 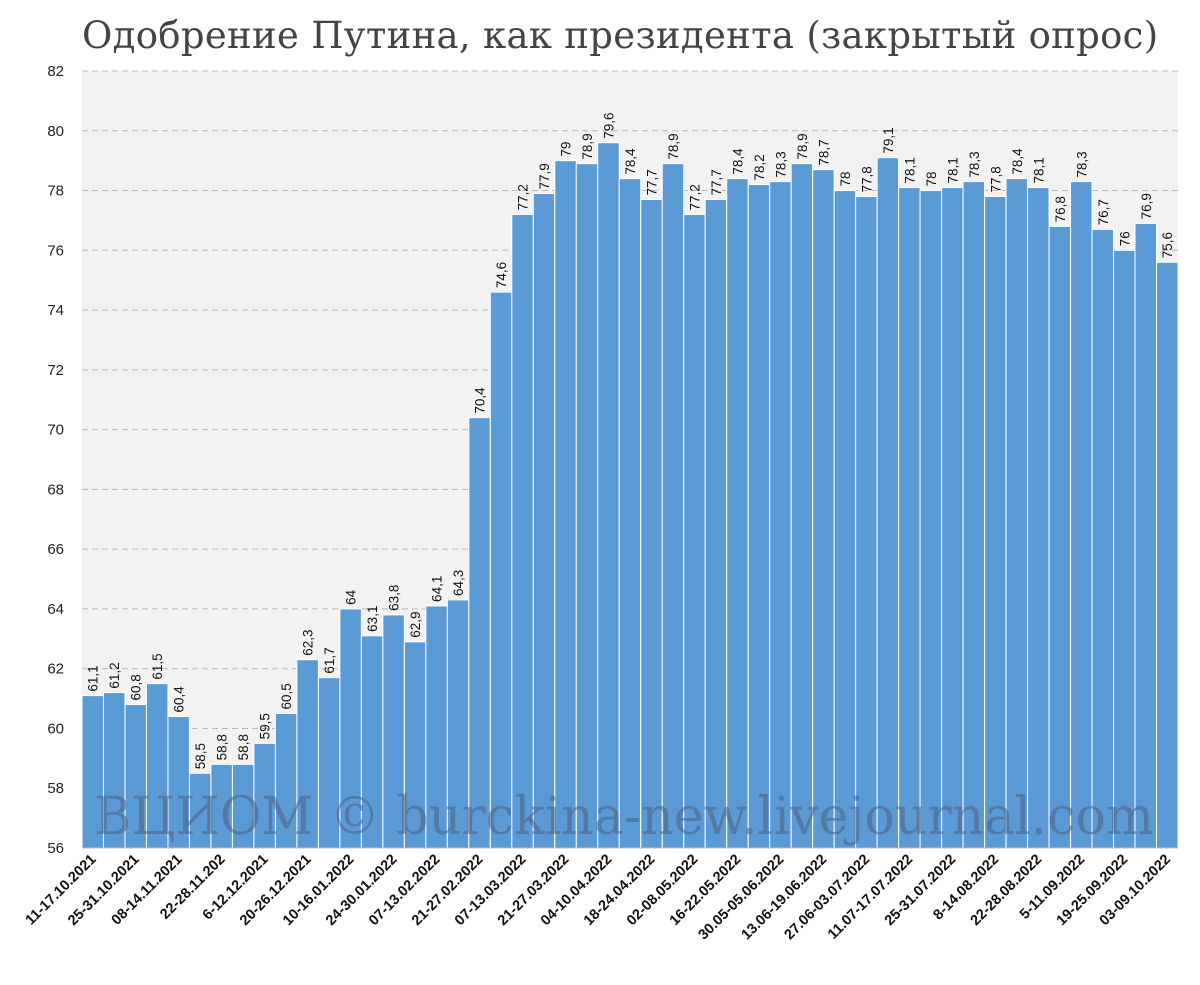 What do you see at coordinates (55, 250) in the screenshot?
I see `y-tick-label: 76` at bounding box center [55, 250].